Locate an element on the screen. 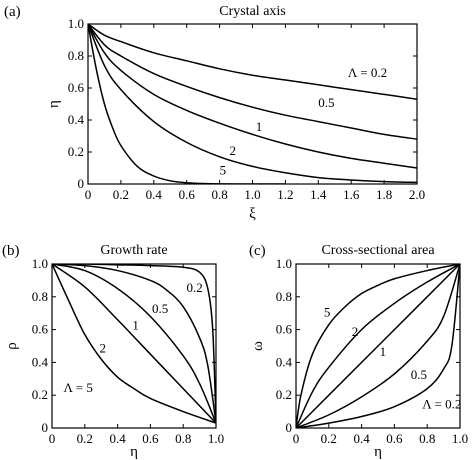  y-axis-label: ρ is located at coordinates (12, 346).